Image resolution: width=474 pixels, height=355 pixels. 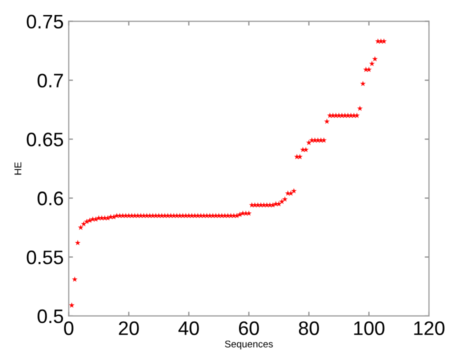 What do you see at coordinates (429, 328) in the screenshot?
I see `x-tick-label: 120` at bounding box center [429, 328].